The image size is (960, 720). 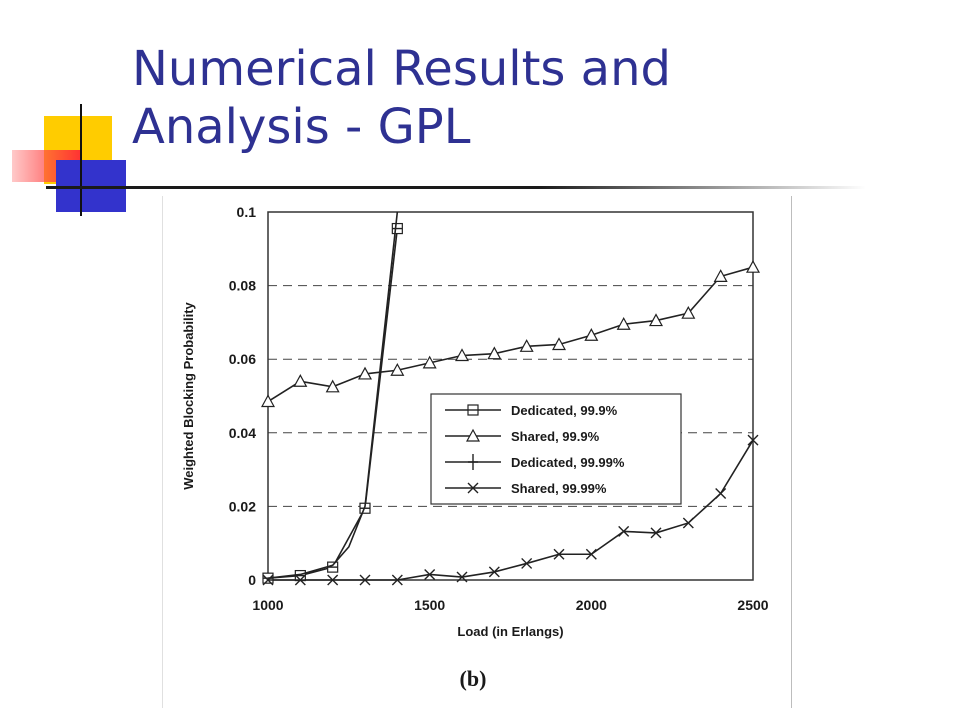 I want to click on y-tick-labels: 0 0.02 0.04 0.06 0.08 0.1, so click(x=242, y=396).